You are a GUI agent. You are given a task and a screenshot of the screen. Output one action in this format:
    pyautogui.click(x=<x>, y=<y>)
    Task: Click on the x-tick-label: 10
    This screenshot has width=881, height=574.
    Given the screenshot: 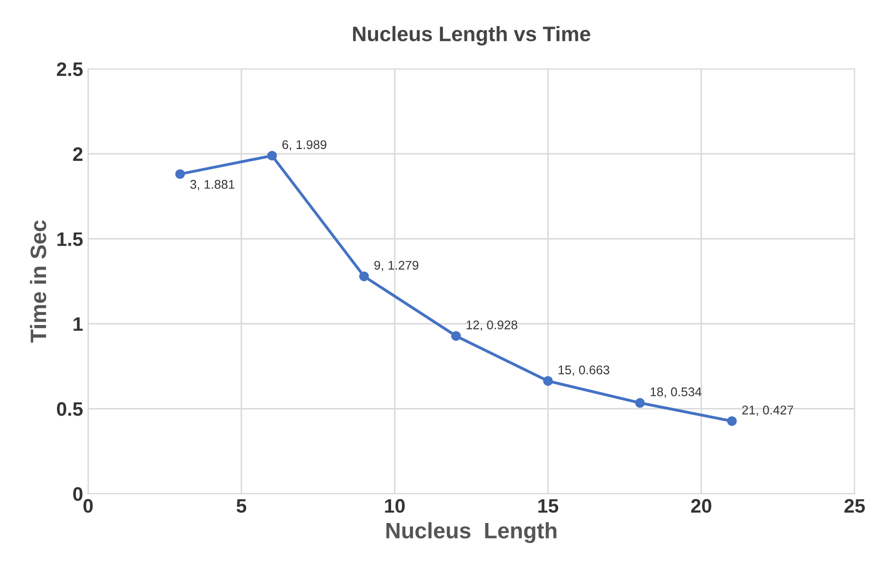 What is the action you would take?
    pyautogui.click(x=395, y=506)
    